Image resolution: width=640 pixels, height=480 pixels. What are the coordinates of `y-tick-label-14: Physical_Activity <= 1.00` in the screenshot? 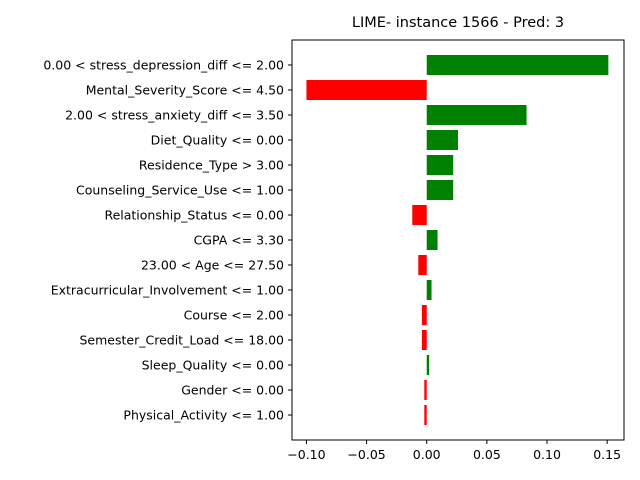 It's located at (203, 415).